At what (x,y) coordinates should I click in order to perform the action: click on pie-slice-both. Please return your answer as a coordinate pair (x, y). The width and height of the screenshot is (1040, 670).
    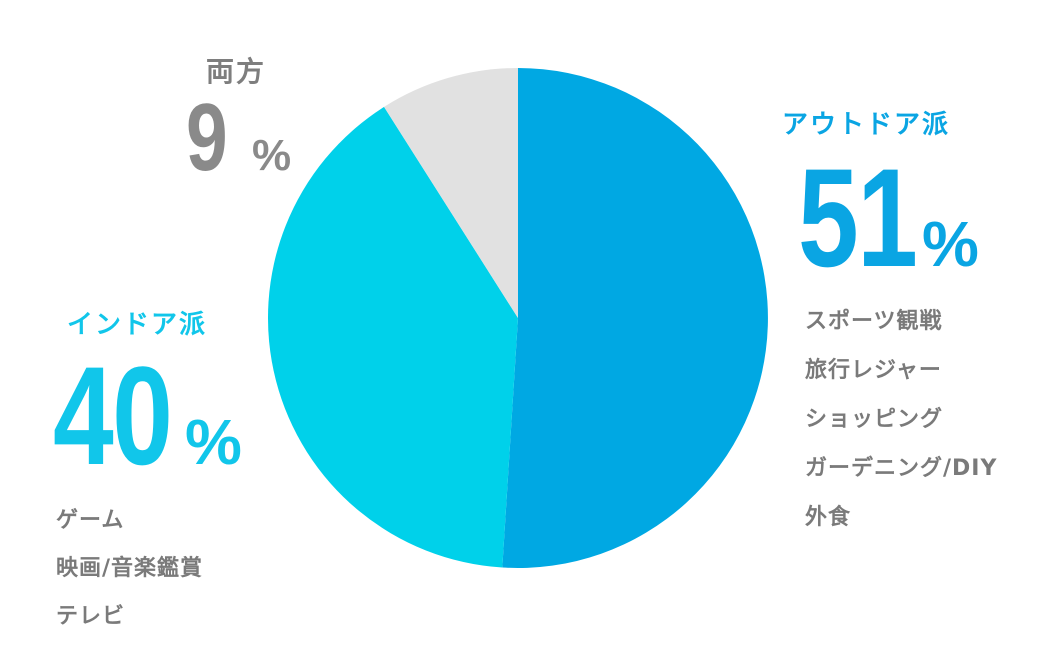
    Looking at the image, I should click on (451, 193).